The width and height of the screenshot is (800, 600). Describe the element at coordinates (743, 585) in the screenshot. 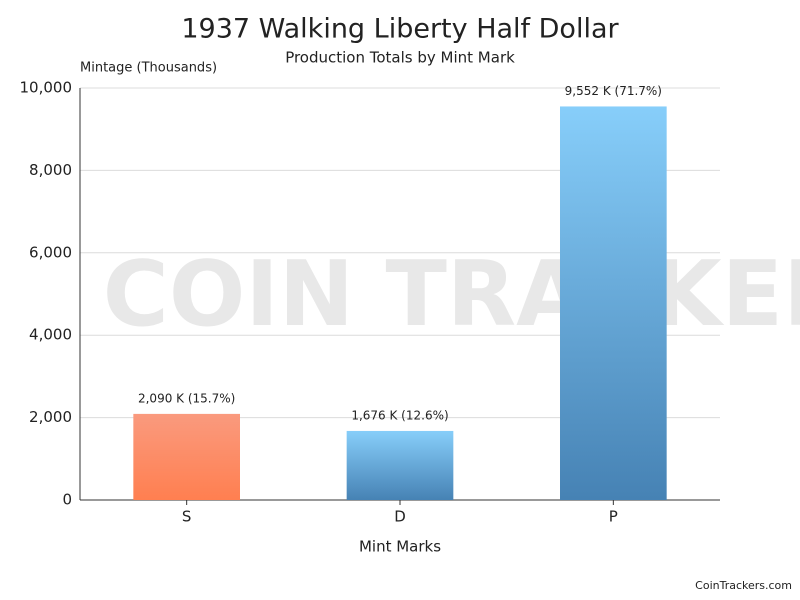

I see `credit: CoinTrackers.com` at that location.